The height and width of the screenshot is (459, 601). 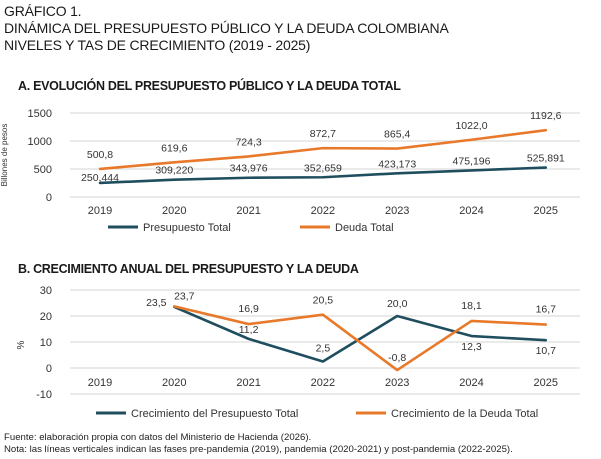 What do you see at coordinates (397, 383) in the screenshot?
I see `x-tick-label-b: 2023` at bounding box center [397, 383].